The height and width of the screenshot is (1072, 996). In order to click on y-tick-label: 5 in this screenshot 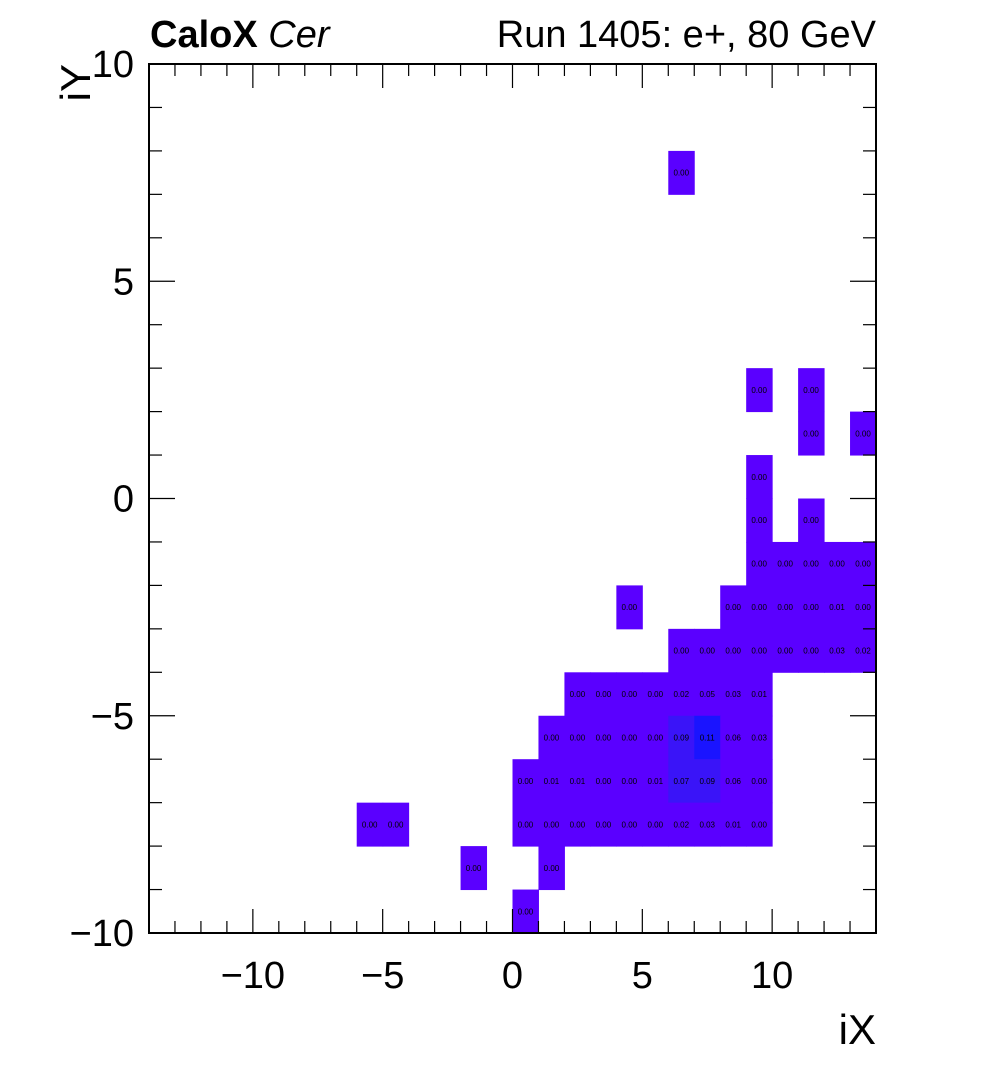, I will do `click(123, 282)`.